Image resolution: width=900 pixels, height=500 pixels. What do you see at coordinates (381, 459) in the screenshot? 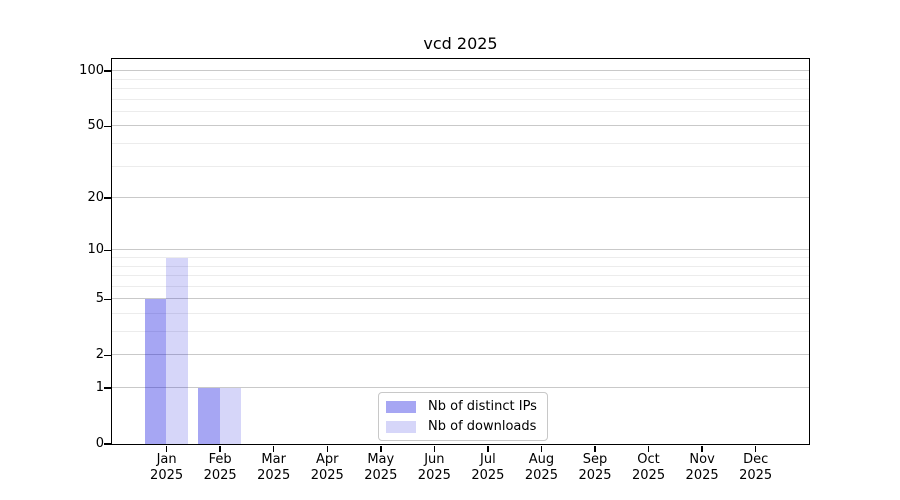
I see `x-tick-month: May` at bounding box center [381, 459].